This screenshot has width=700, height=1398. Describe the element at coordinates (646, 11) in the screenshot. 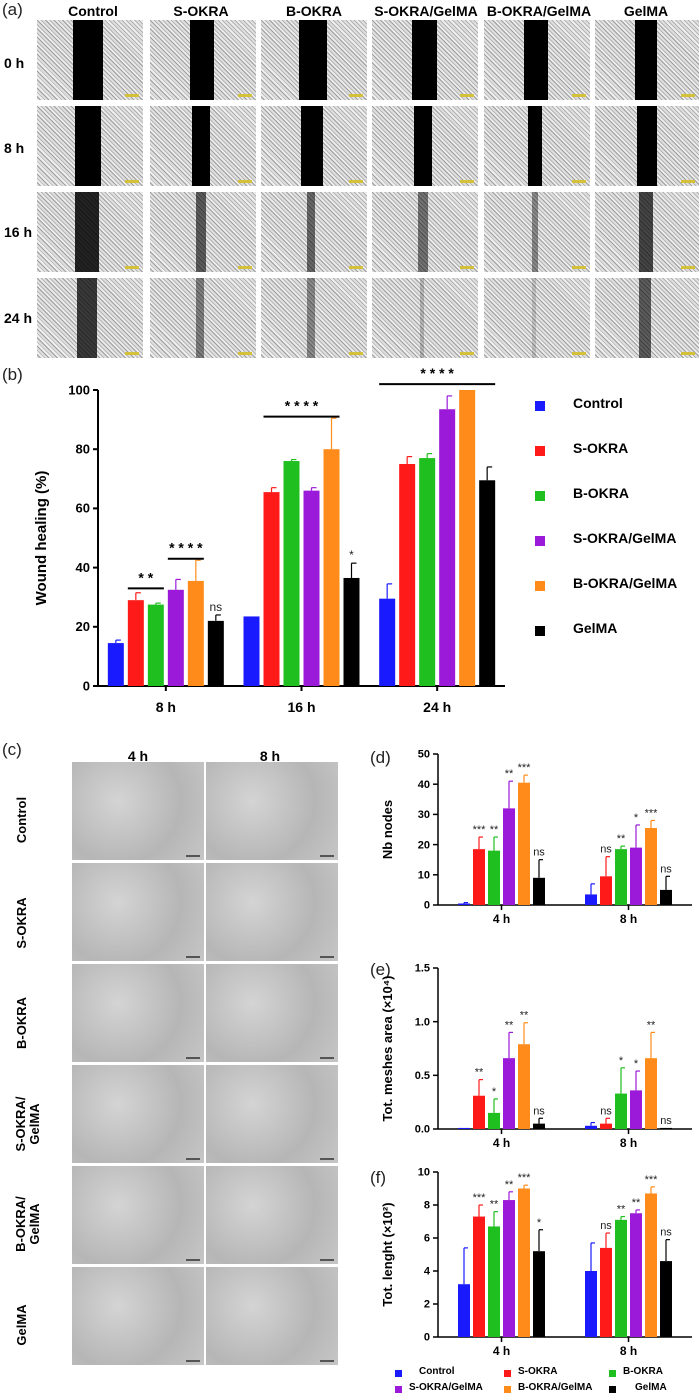

I see `column-header: GelMA` at that location.